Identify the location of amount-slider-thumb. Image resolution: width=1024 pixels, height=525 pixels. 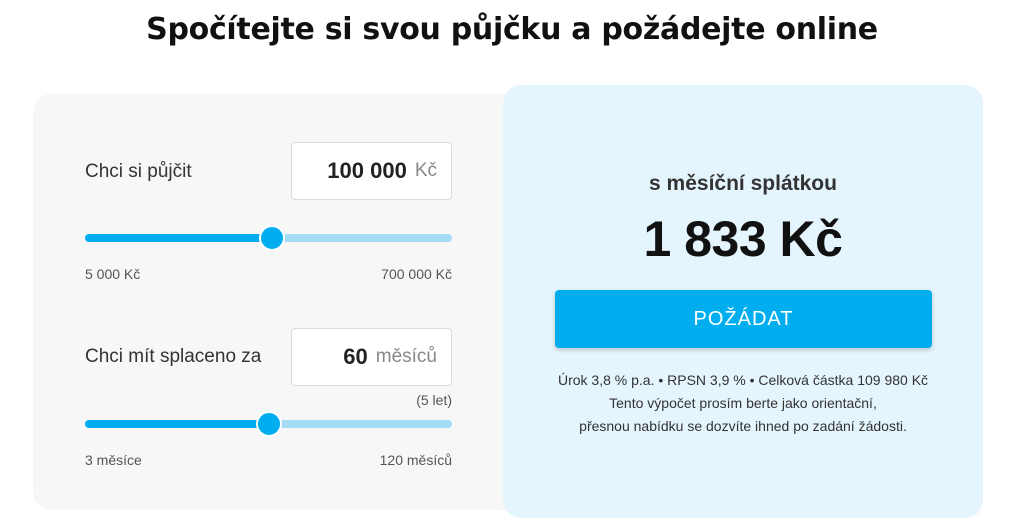
(272, 238).